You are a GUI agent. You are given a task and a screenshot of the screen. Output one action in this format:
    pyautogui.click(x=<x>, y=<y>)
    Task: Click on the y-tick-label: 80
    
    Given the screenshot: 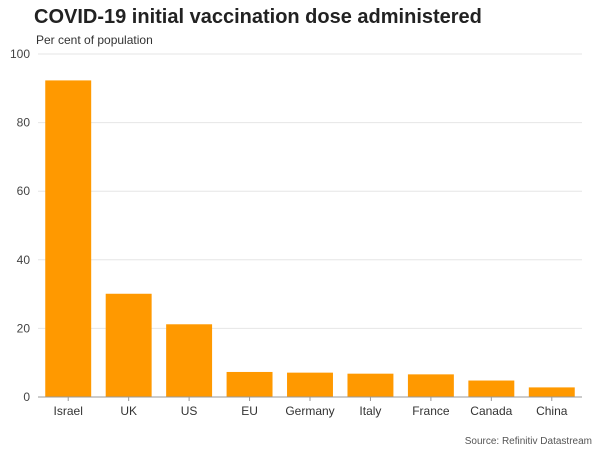 What is the action you would take?
    pyautogui.click(x=24, y=123)
    